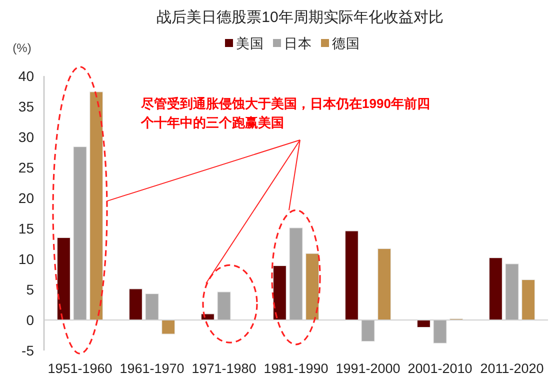 This screenshot has width=550, height=387. I want to click on legend-label: 日本, so click(298, 43).